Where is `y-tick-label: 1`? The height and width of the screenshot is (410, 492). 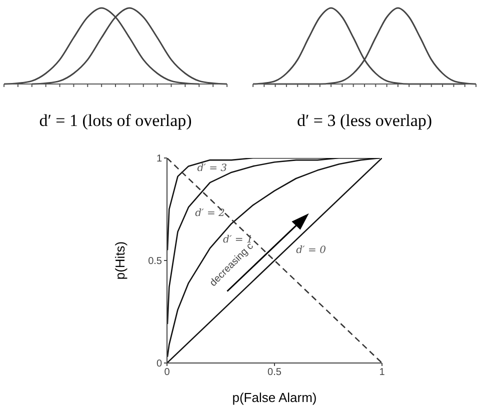
y-tick-label: 1 is located at coordinates (159, 159).